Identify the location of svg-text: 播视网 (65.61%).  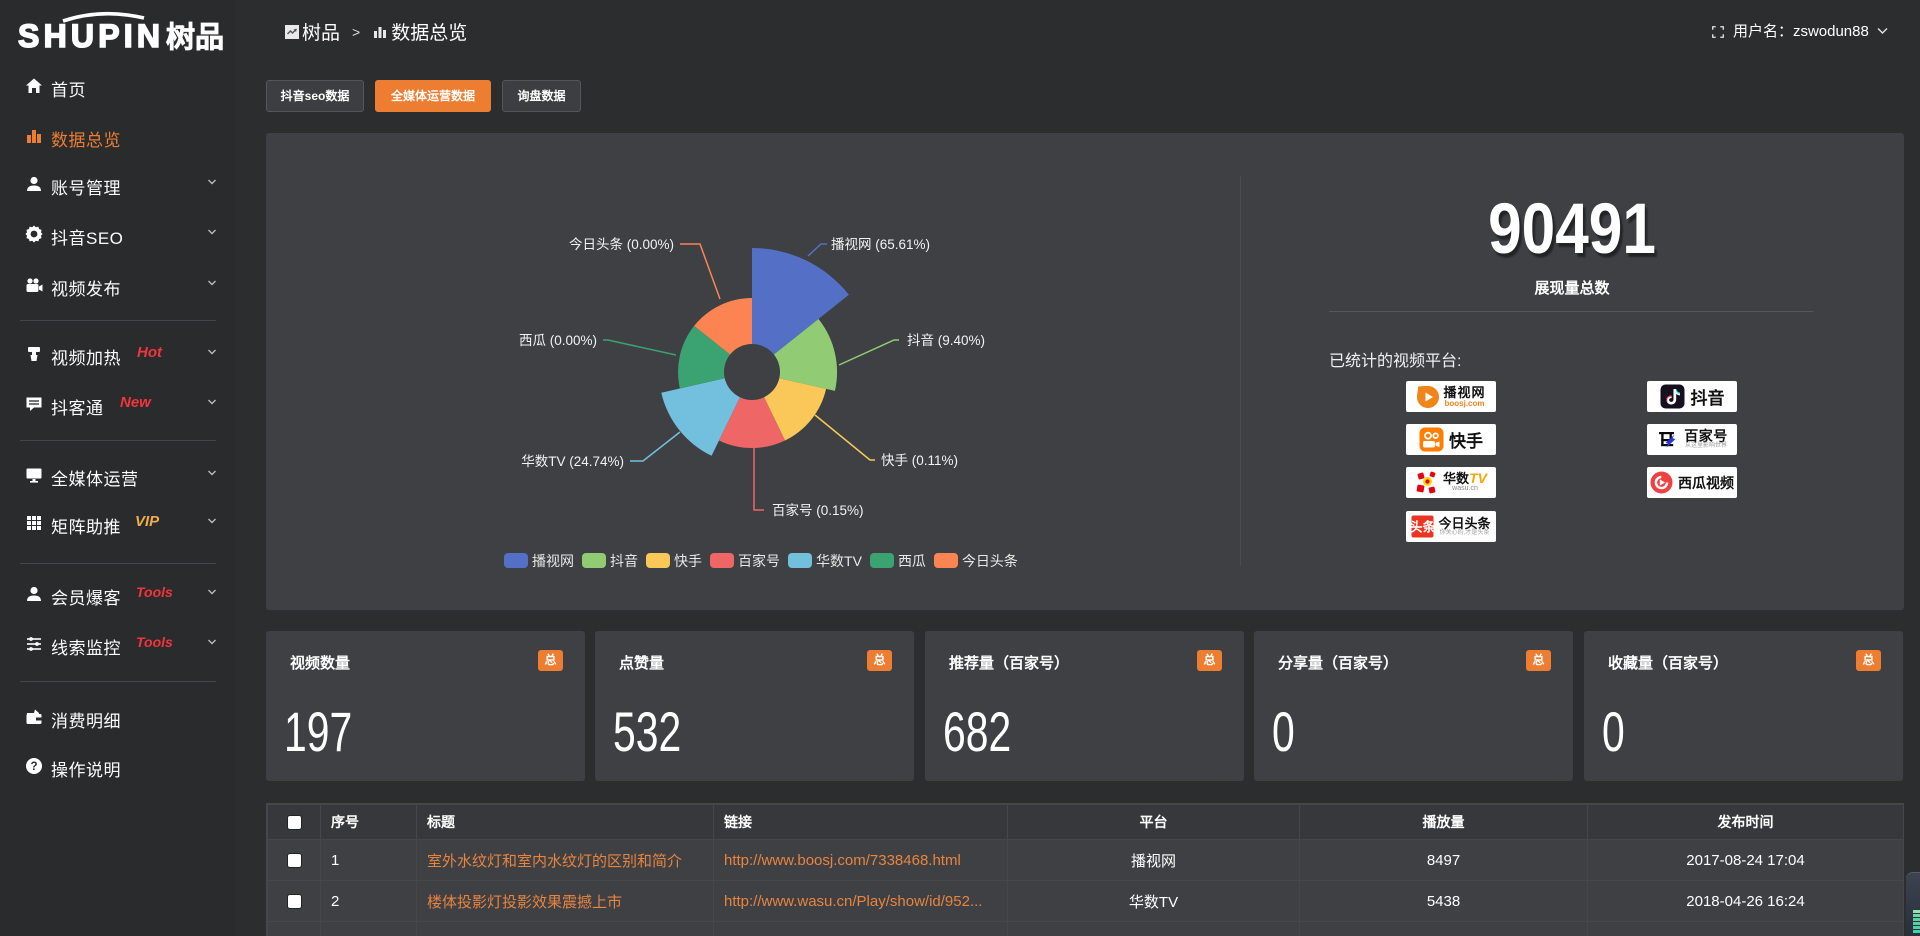
(880, 244).